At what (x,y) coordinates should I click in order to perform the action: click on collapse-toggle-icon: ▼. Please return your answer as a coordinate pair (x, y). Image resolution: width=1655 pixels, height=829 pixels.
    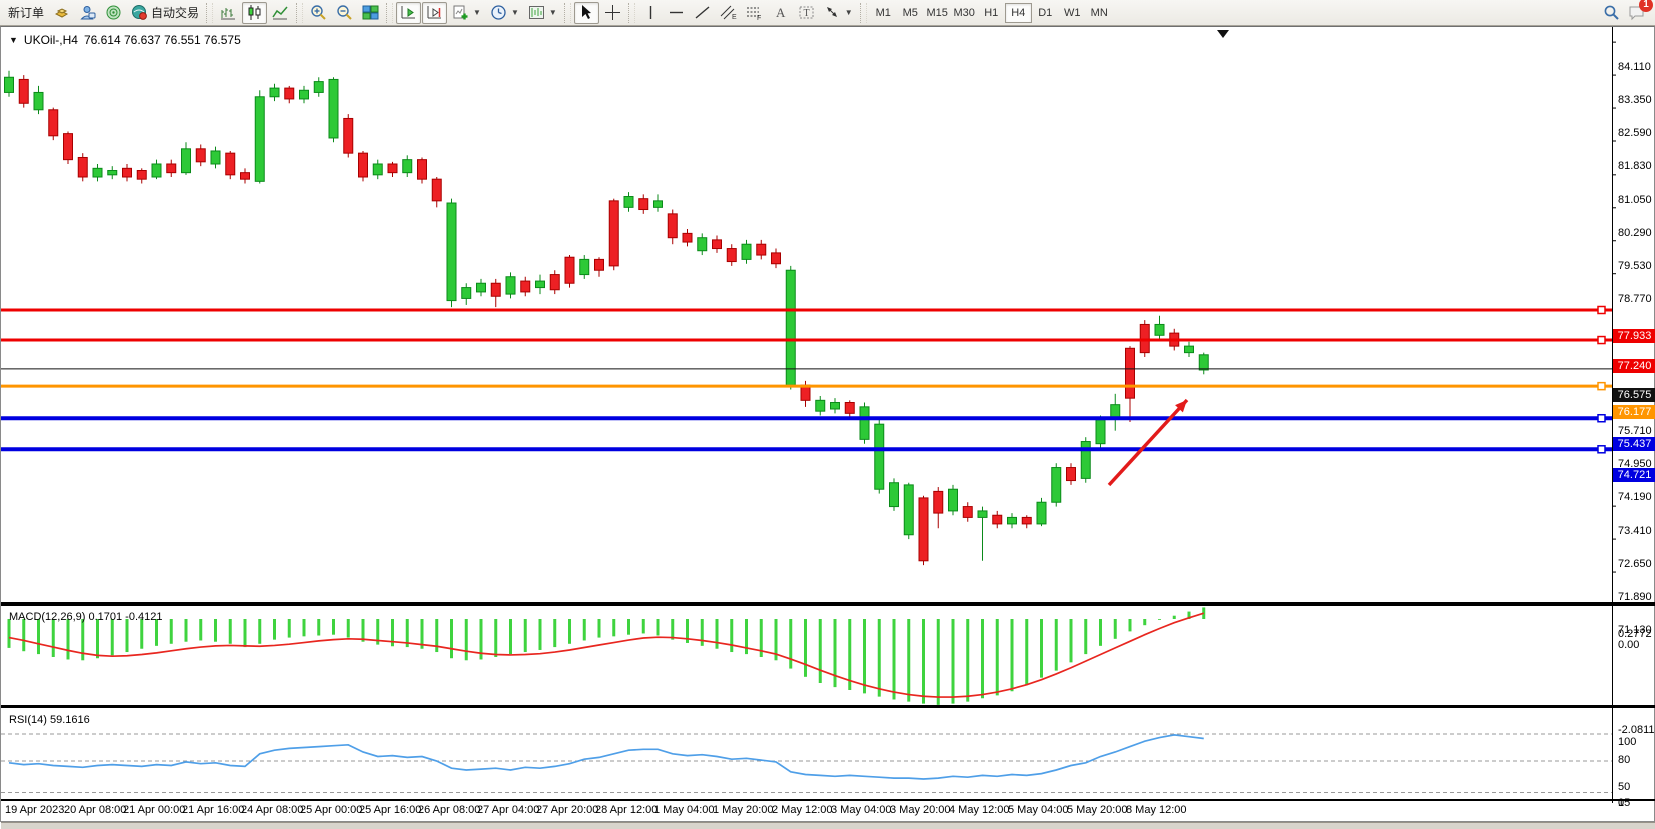
    Looking at the image, I should click on (13, 40).